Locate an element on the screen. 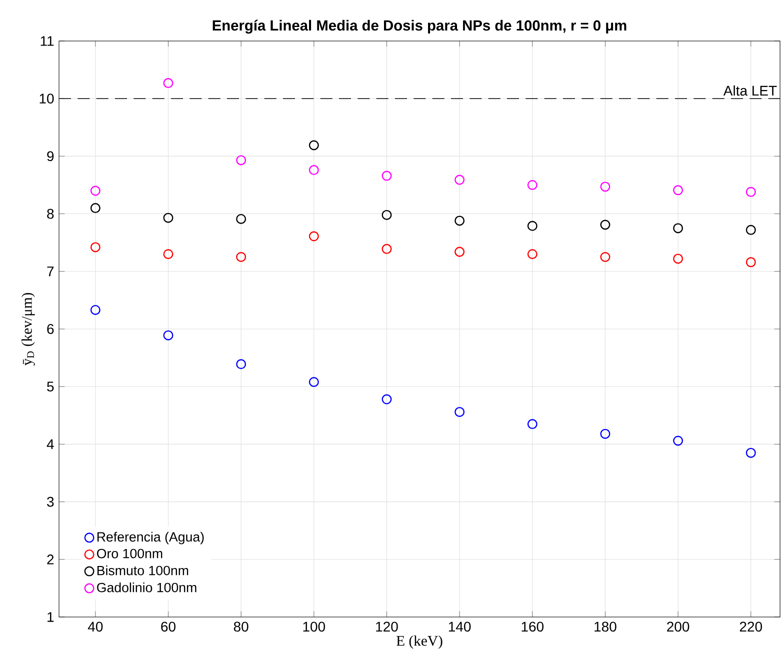 Image resolution: width=781 pixels, height=667 pixels. x-tick-label: 100 is located at coordinates (314, 627).